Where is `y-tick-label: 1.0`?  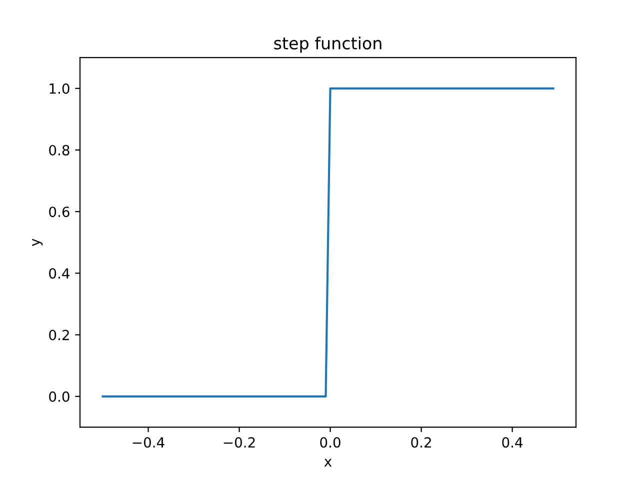 y-tick-label: 1.0 is located at coordinates (60, 88).